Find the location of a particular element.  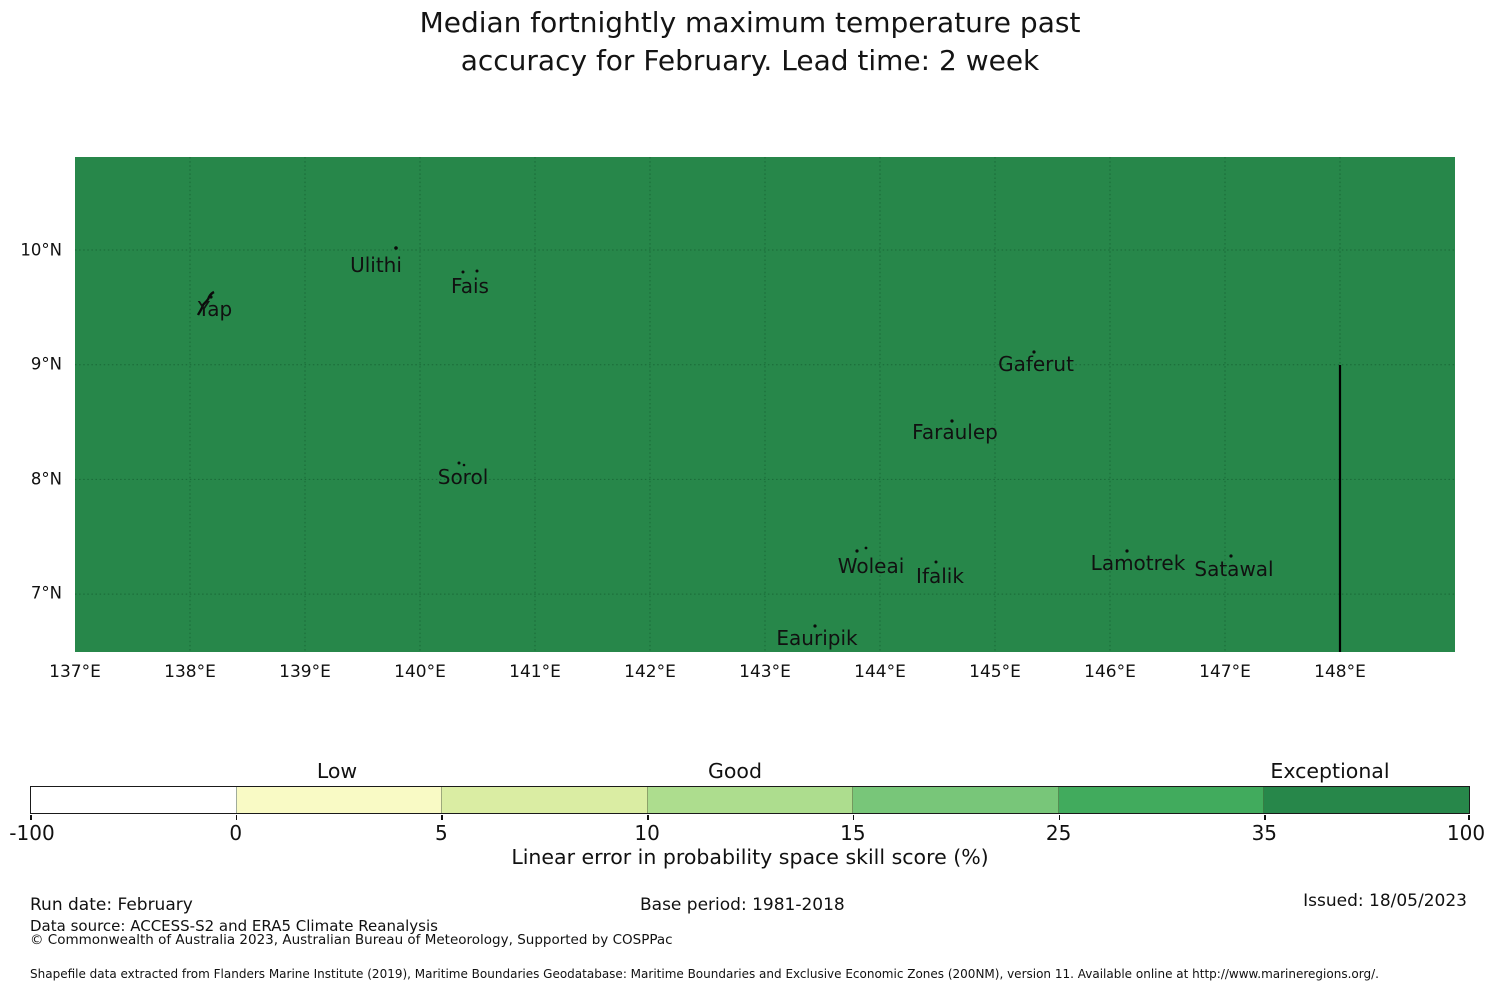

island-marker-ifalik is located at coordinates (936, 562).